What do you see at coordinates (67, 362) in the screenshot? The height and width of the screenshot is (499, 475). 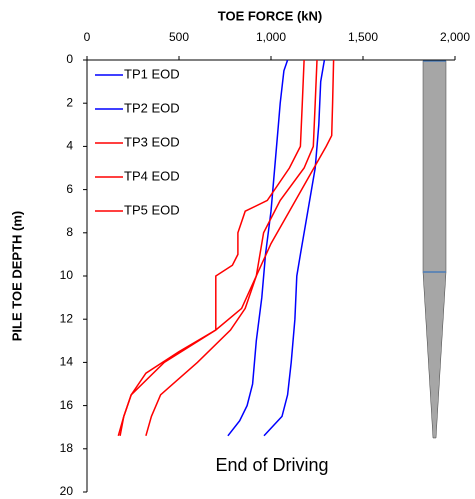 I see `y-tick-label: 14` at bounding box center [67, 362].